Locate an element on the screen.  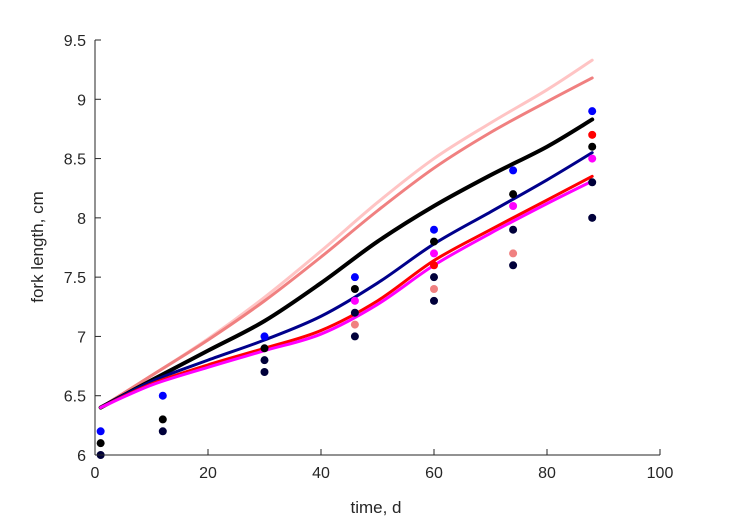
y-tick-label: 8.5 is located at coordinates (75, 160).